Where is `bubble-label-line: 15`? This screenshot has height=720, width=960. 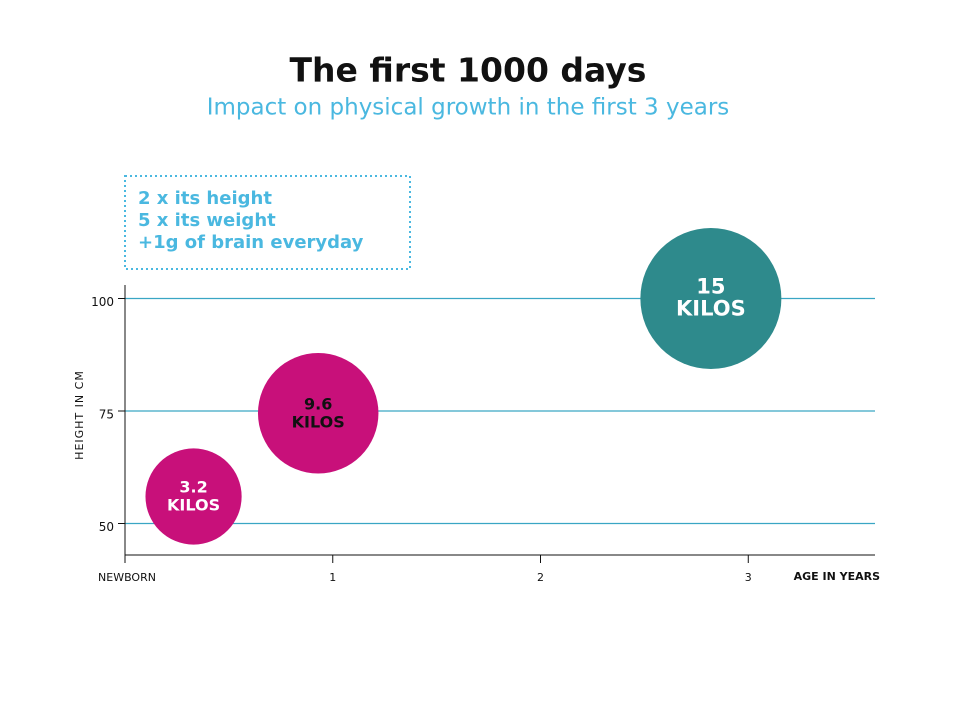
bubble-label-line: 15 is located at coordinates (710, 287).